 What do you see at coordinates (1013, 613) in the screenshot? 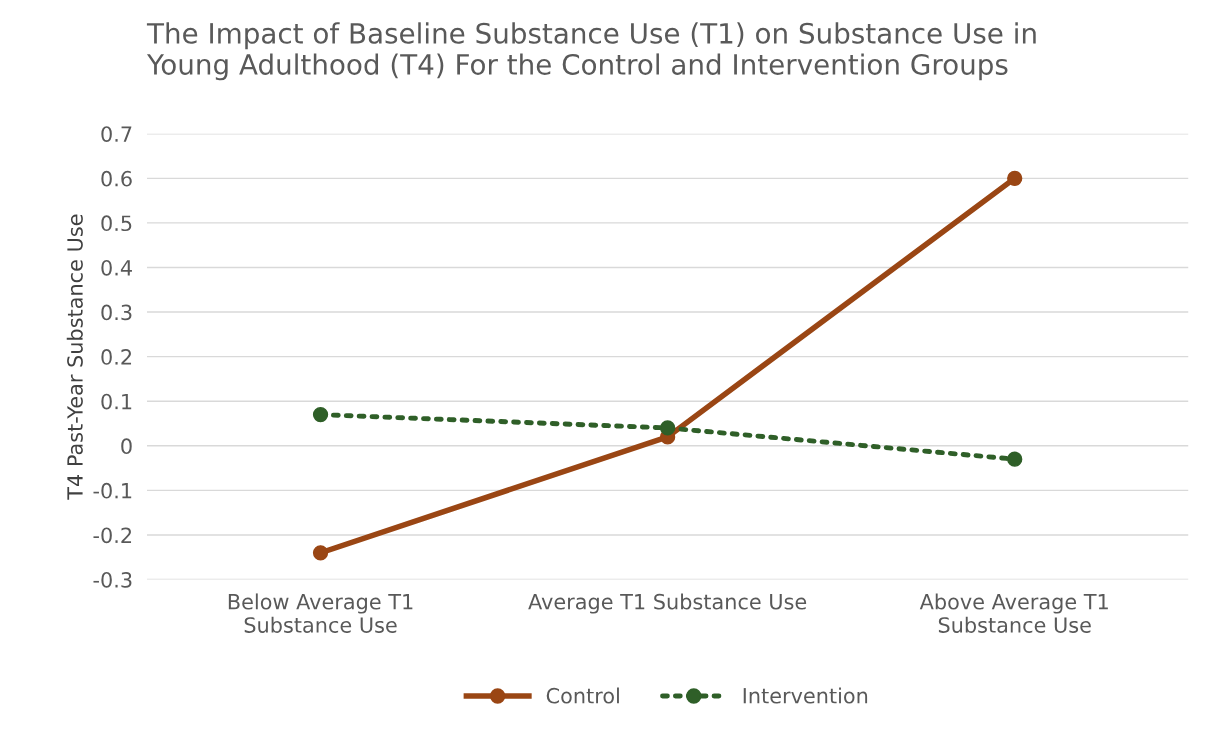
I see `x-tick-label: Above Average T1 Substance Use` at bounding box center [1013, 613].